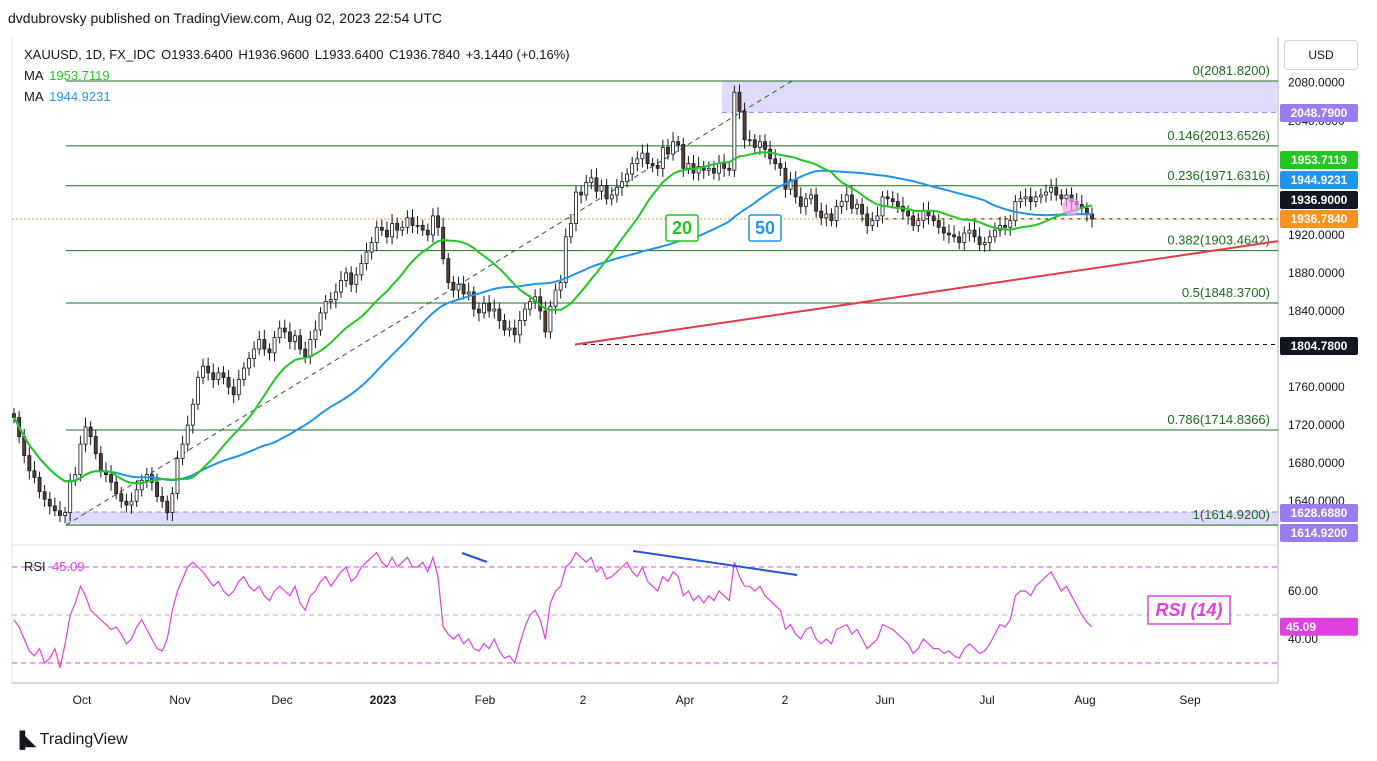 This screenshot has height=761, width=1377. Describe the element at coordinates (1319, 533) in the screenshot. I see `price-label-text: 1614.9200` at that location.